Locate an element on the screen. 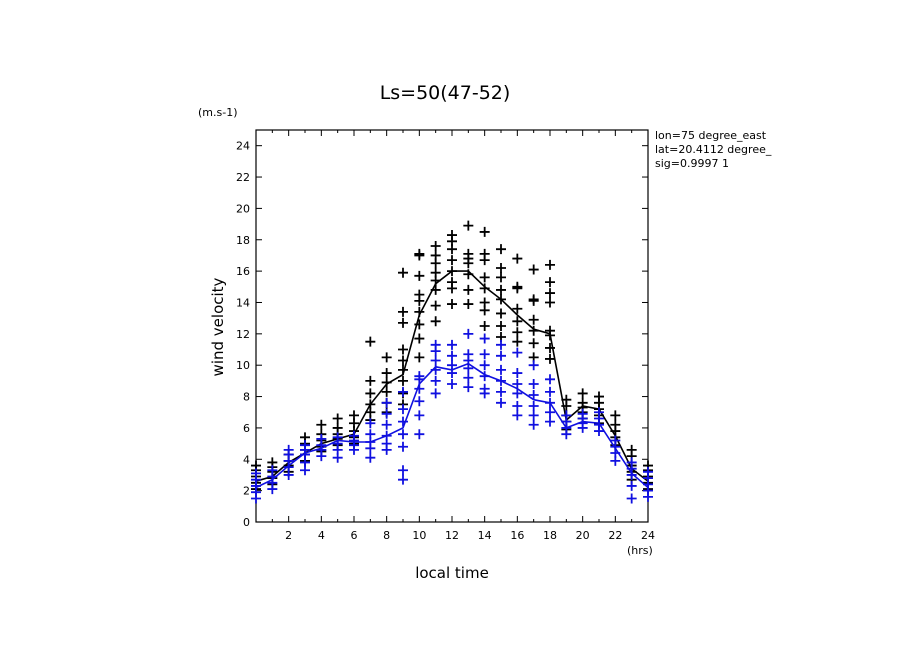 The height and width of the screenshot is (654, 904). y-tick-label: 20 is located at coordinates (243, 208).